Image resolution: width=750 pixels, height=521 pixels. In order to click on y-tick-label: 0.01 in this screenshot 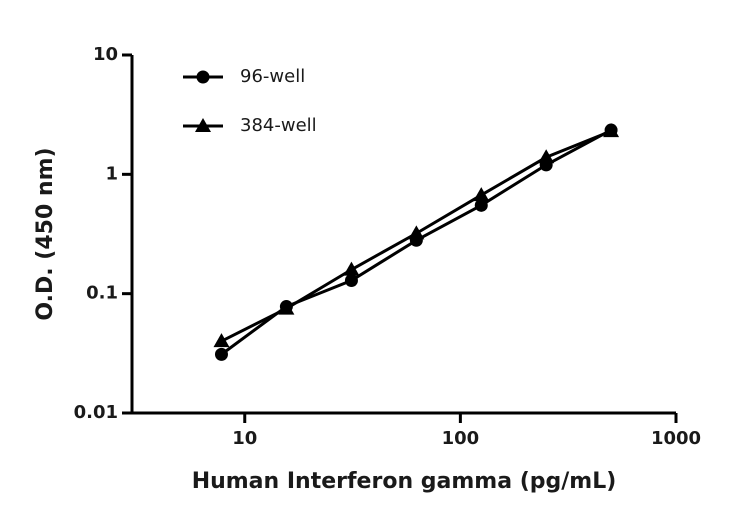, I will do `click(96, 412)`.